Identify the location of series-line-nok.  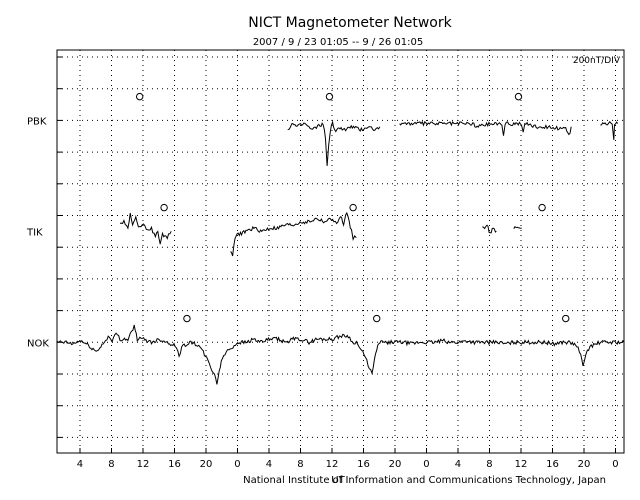
(340, 354).